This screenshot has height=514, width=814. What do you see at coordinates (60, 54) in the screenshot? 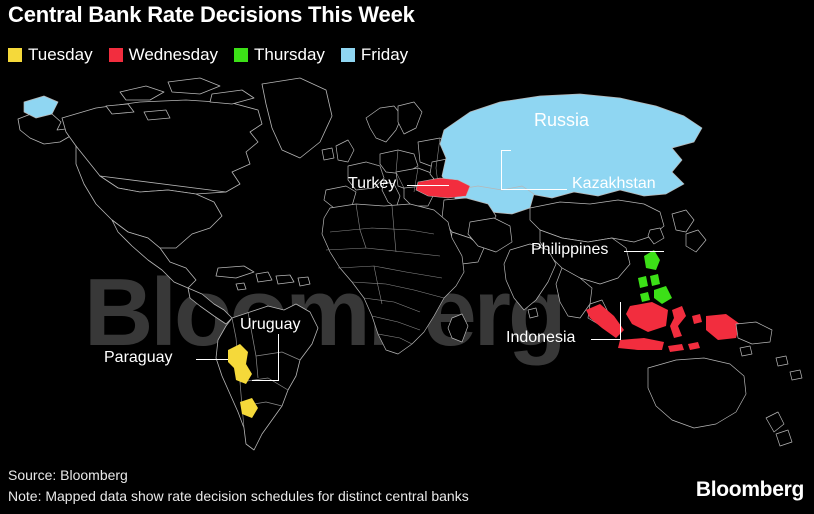
I see `legend-label: Tuesday` at bounding box center [60, 54].